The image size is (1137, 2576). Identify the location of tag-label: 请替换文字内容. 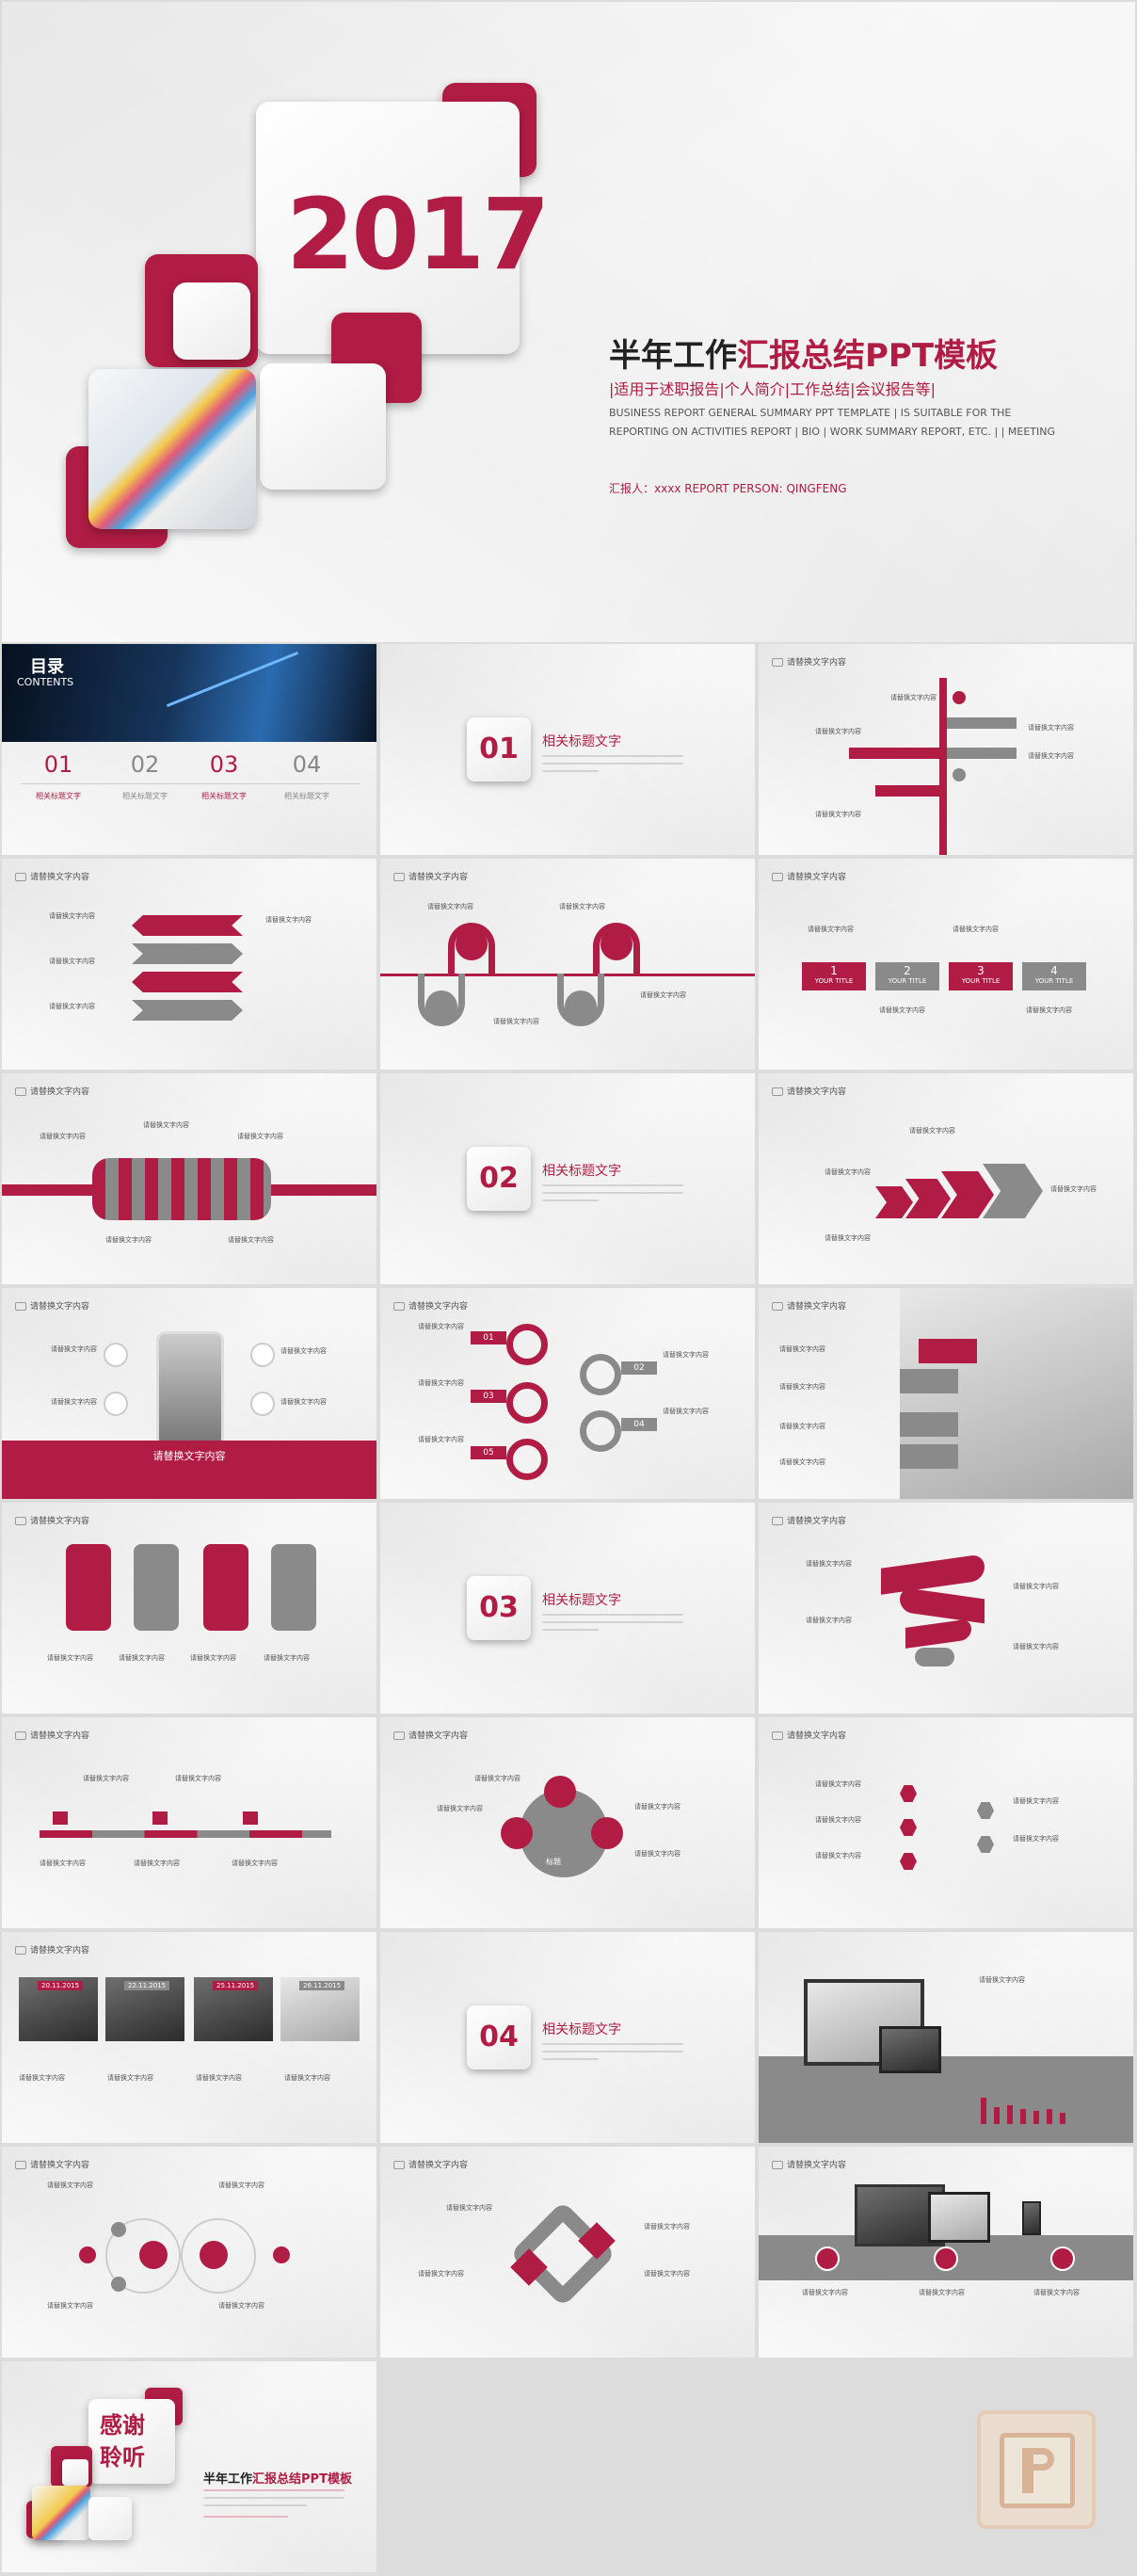
(70, 1658).